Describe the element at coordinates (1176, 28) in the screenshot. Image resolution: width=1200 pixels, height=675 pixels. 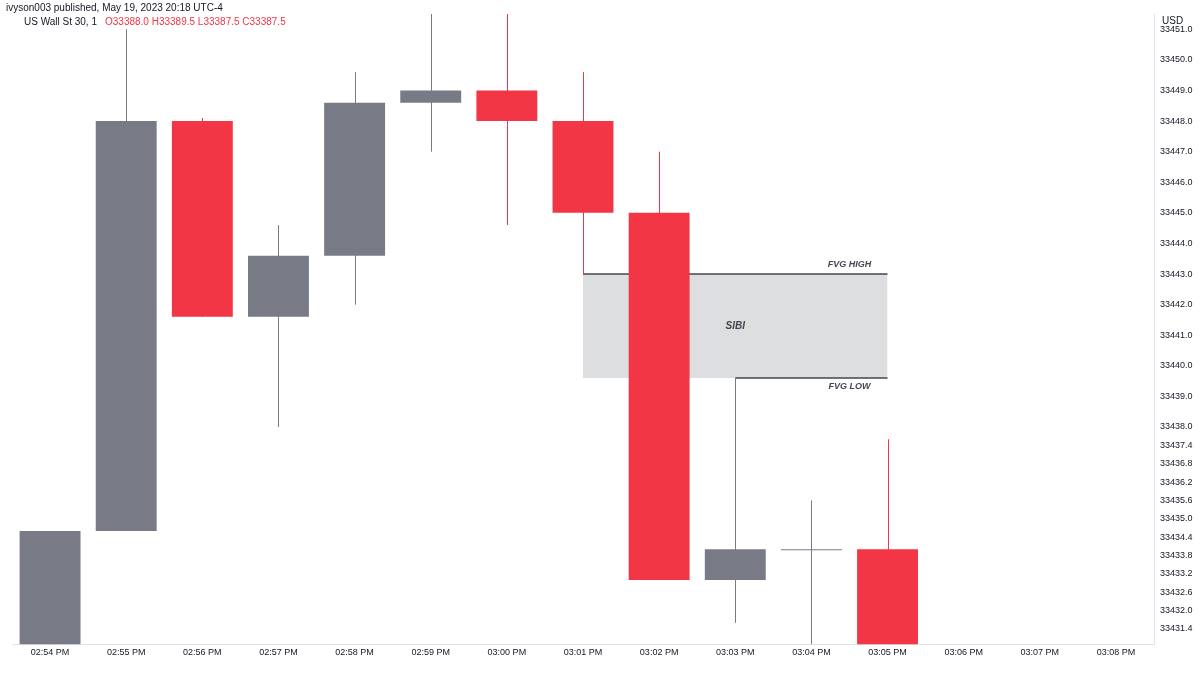
I see `y-tick-label: 33451.0` at that location.